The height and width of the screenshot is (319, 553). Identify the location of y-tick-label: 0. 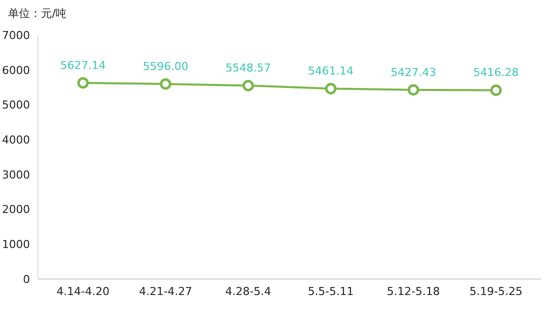
(26, 279).